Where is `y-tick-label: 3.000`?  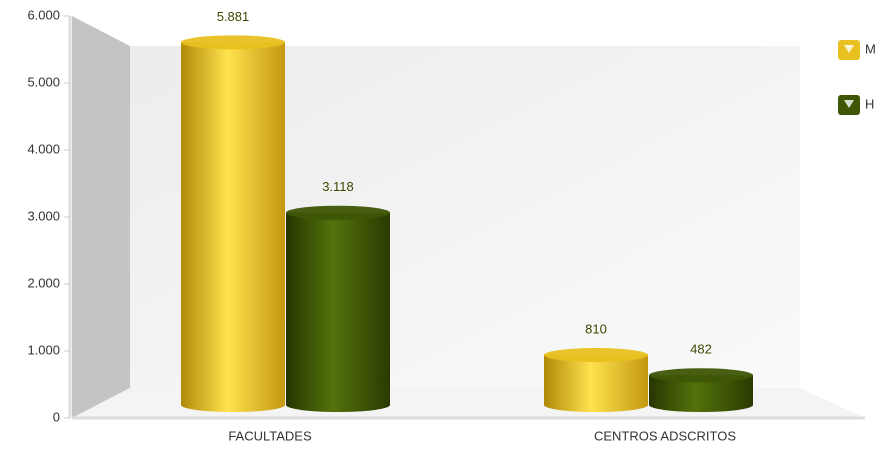 y-tick-label: 3.000 is located at coordinates (43, 215).